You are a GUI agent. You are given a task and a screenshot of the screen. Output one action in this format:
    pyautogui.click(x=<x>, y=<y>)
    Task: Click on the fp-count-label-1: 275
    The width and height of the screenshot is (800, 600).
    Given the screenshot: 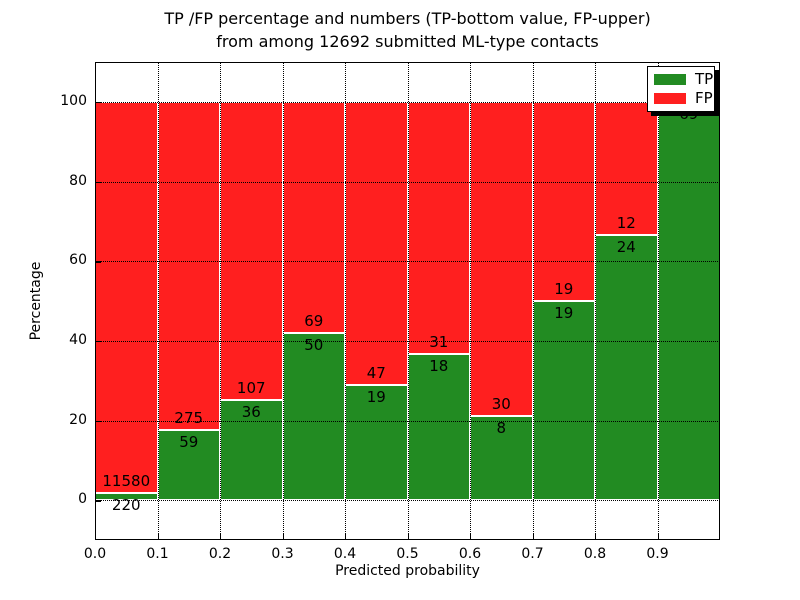 What is the action you would take?
    pyautogui.click(x=189, y=417)
    